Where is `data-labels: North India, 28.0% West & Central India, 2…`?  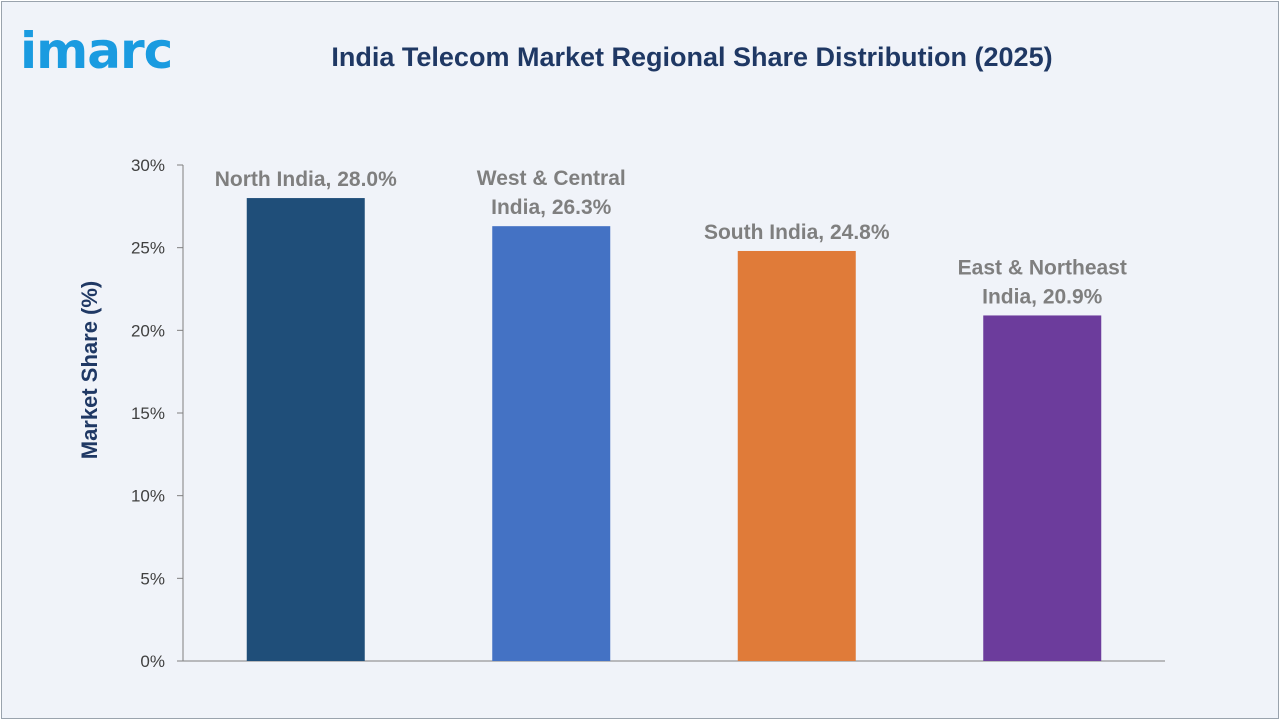
data-labels: North India, 28.0% West & Central India, 2… is located at coordinates (671, 237).